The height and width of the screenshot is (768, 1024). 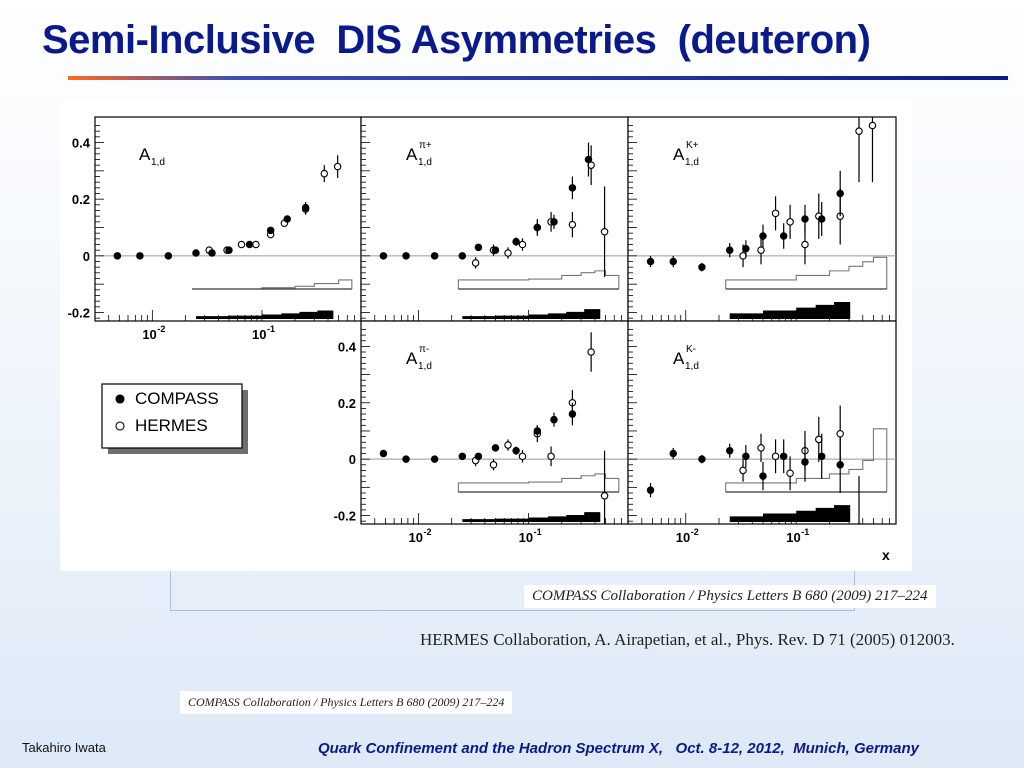 What do you see at coordinates (347, 346) in the screenshot?
I see `y-tick-label: 0.4` at bounding box center [347, 346].